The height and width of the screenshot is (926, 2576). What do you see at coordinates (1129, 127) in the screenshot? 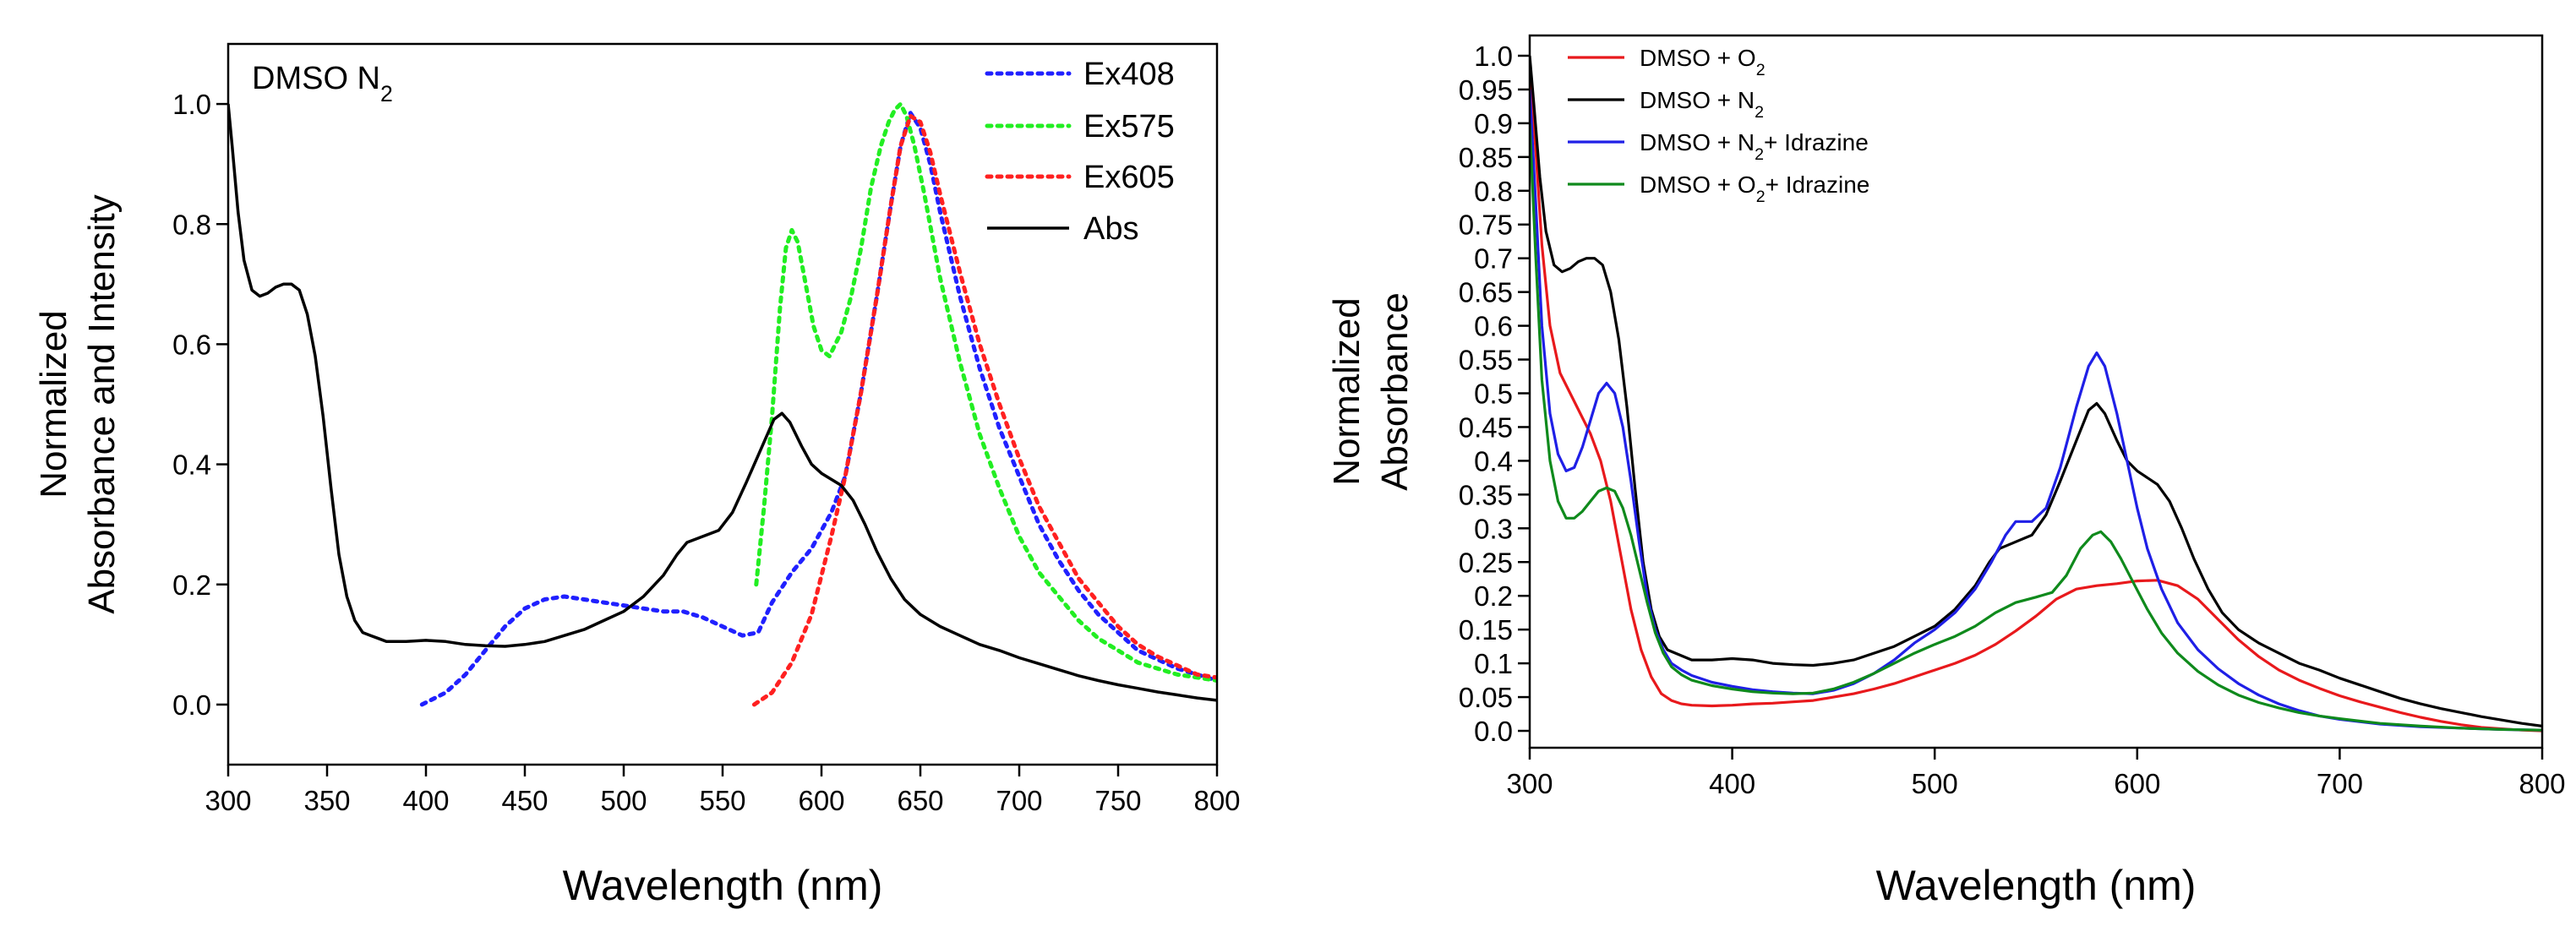
I see `legend-label: Ex575` at bounding box center [1129, 127].